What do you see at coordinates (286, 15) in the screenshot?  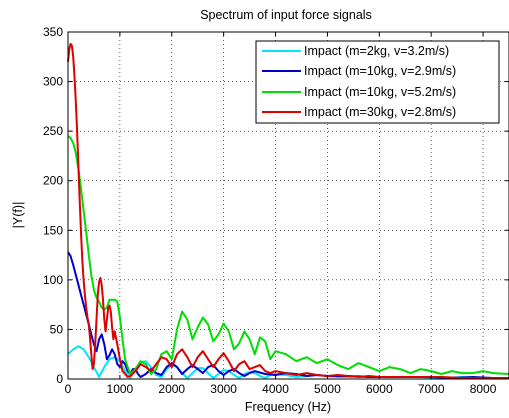 I see `chart-title: Spectrum of input force signals` at bounding box center [286, 15].